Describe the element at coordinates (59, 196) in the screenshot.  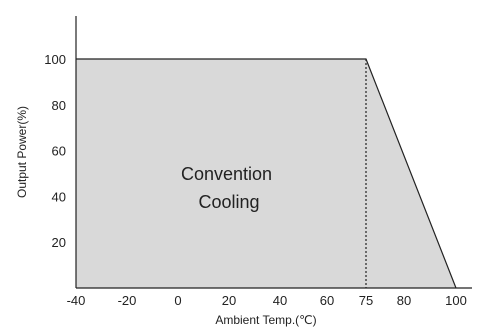
I see `y-tick-label-40: 40` at that location.